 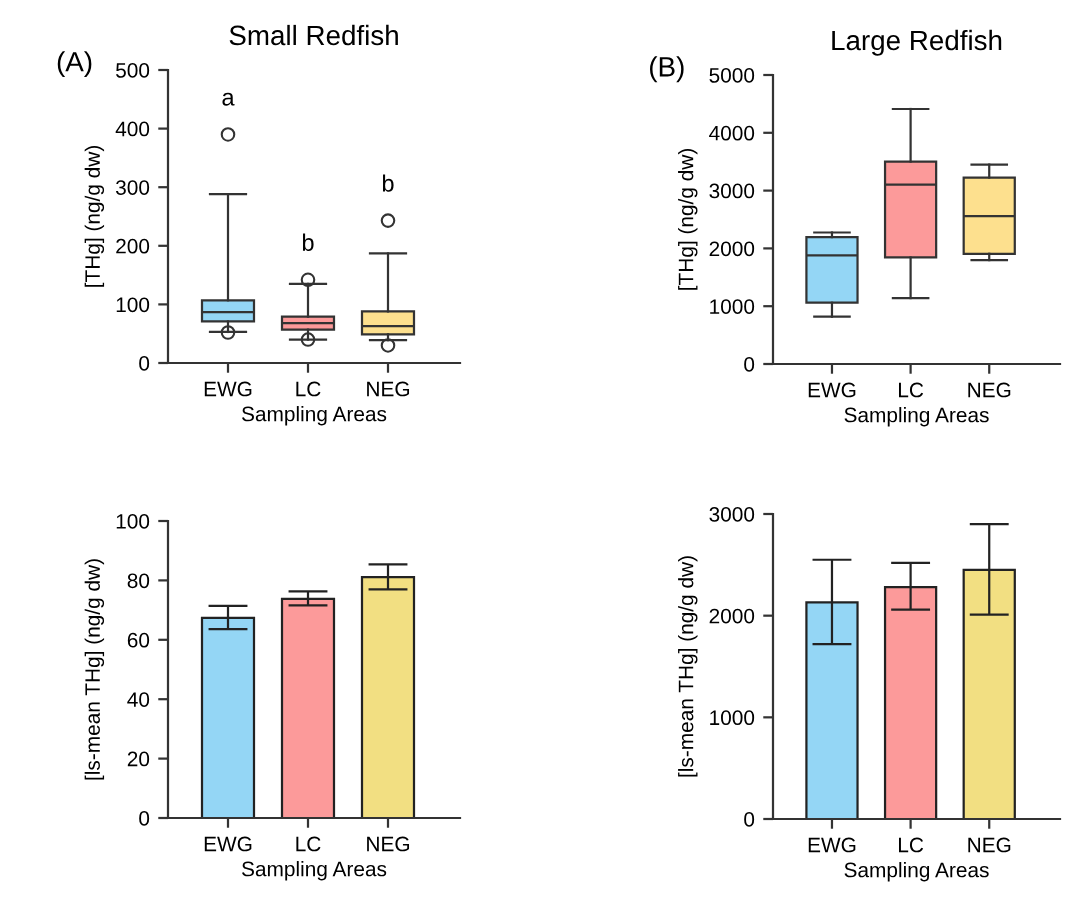 I want to click on y-tick-label: 400, so click(x=132, y=129).